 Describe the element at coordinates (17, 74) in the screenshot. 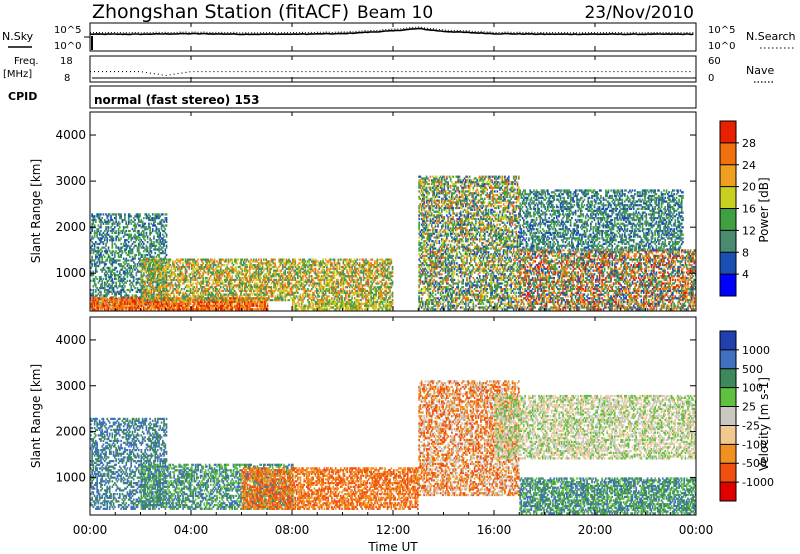

I see `freq-unit-label: [MHz]` at that location.